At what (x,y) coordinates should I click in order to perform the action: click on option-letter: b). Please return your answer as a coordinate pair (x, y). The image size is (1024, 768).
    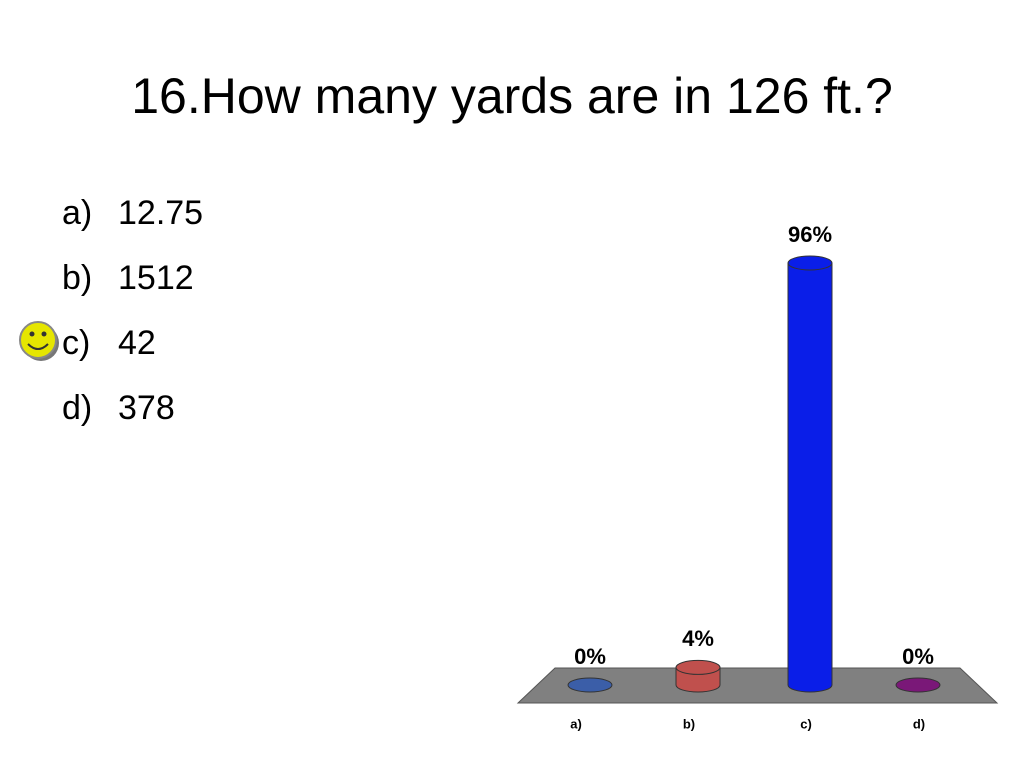
    Looking at the image, I should click on (77, 278).